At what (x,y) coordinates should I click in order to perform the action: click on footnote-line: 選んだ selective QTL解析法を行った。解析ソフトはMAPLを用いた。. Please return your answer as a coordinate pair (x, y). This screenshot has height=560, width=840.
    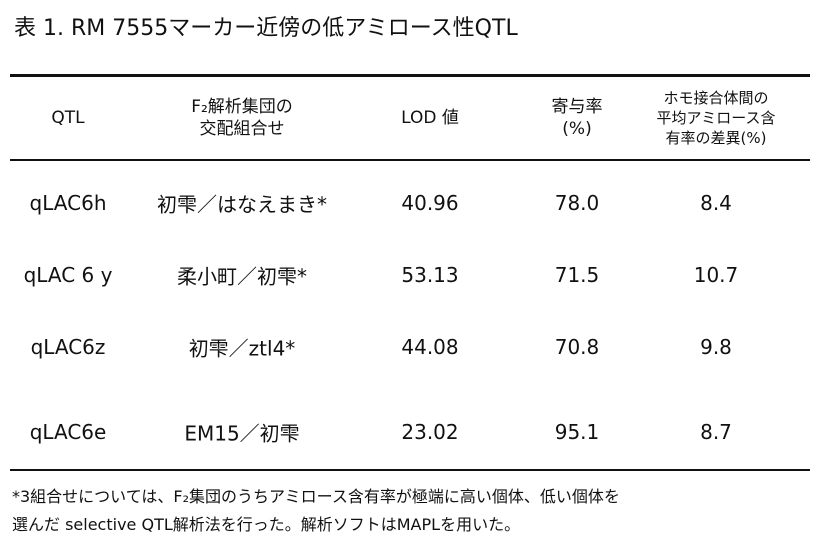
    Looking at the image, I should click on (266, 524).